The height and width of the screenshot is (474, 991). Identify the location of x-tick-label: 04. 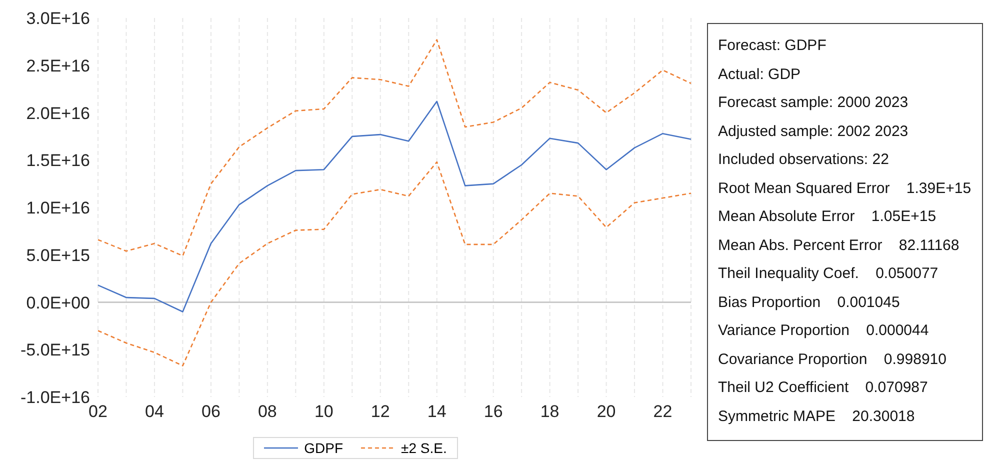
(154, 412).